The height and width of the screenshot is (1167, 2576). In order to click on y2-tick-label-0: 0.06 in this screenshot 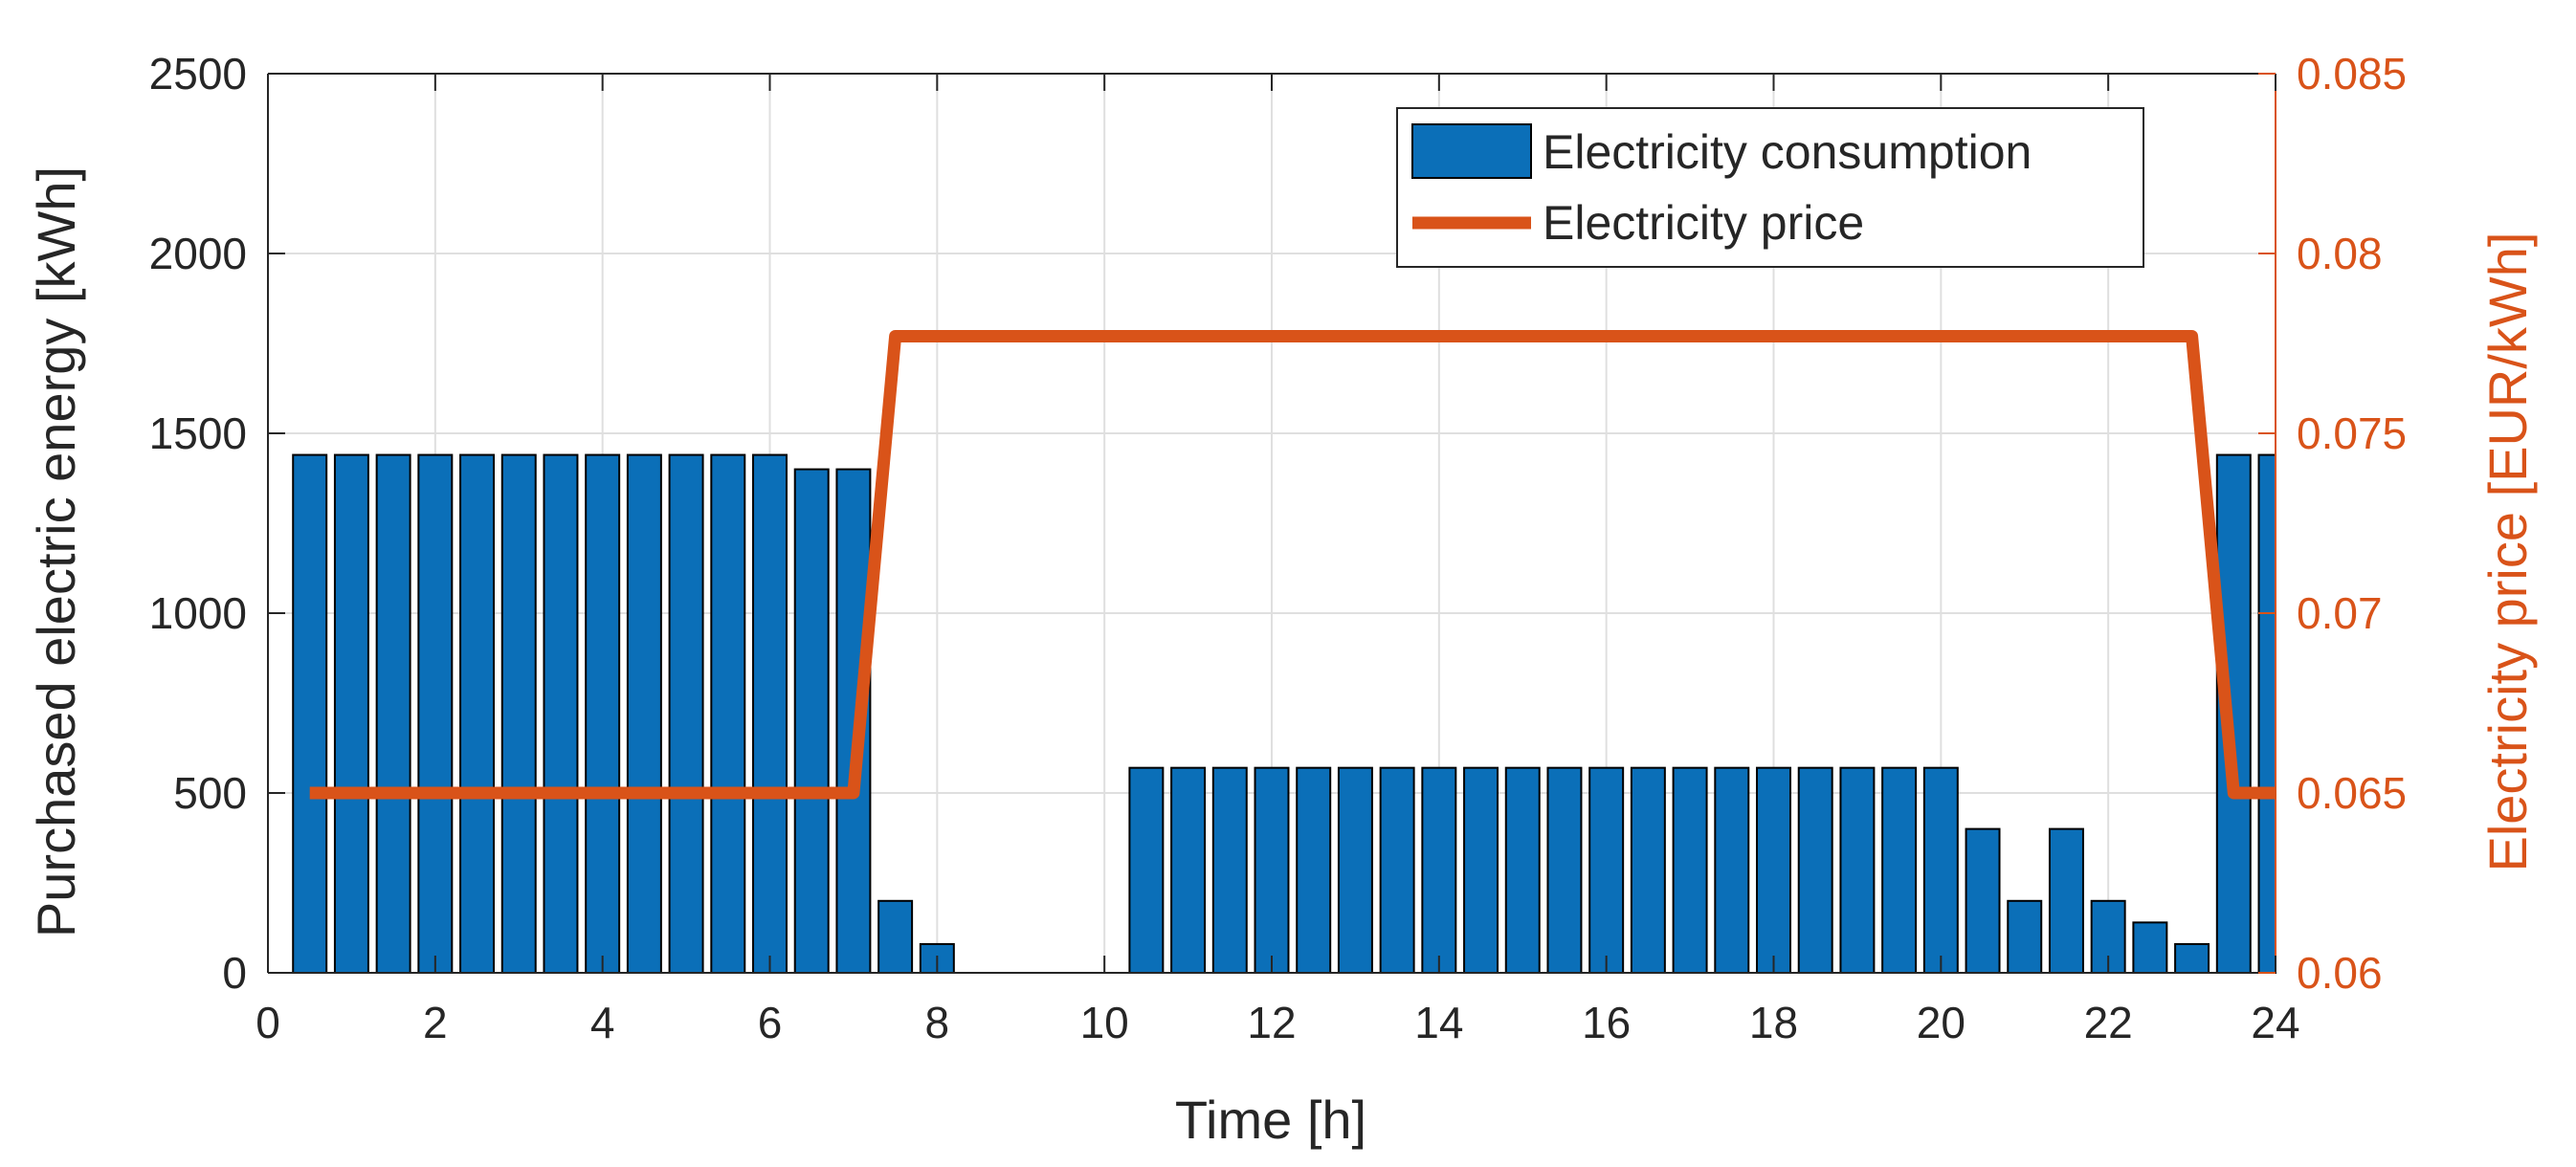, I will do `click(2340, 973)`.